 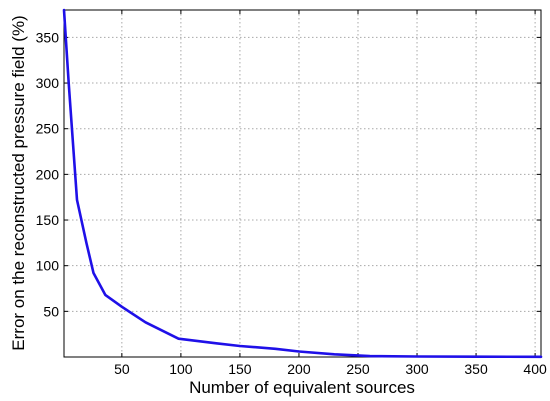 What do you see at coordinates (299, 369) in the screenshot?
I see `x-tick-label: 200` at bounding box center [299, 369].